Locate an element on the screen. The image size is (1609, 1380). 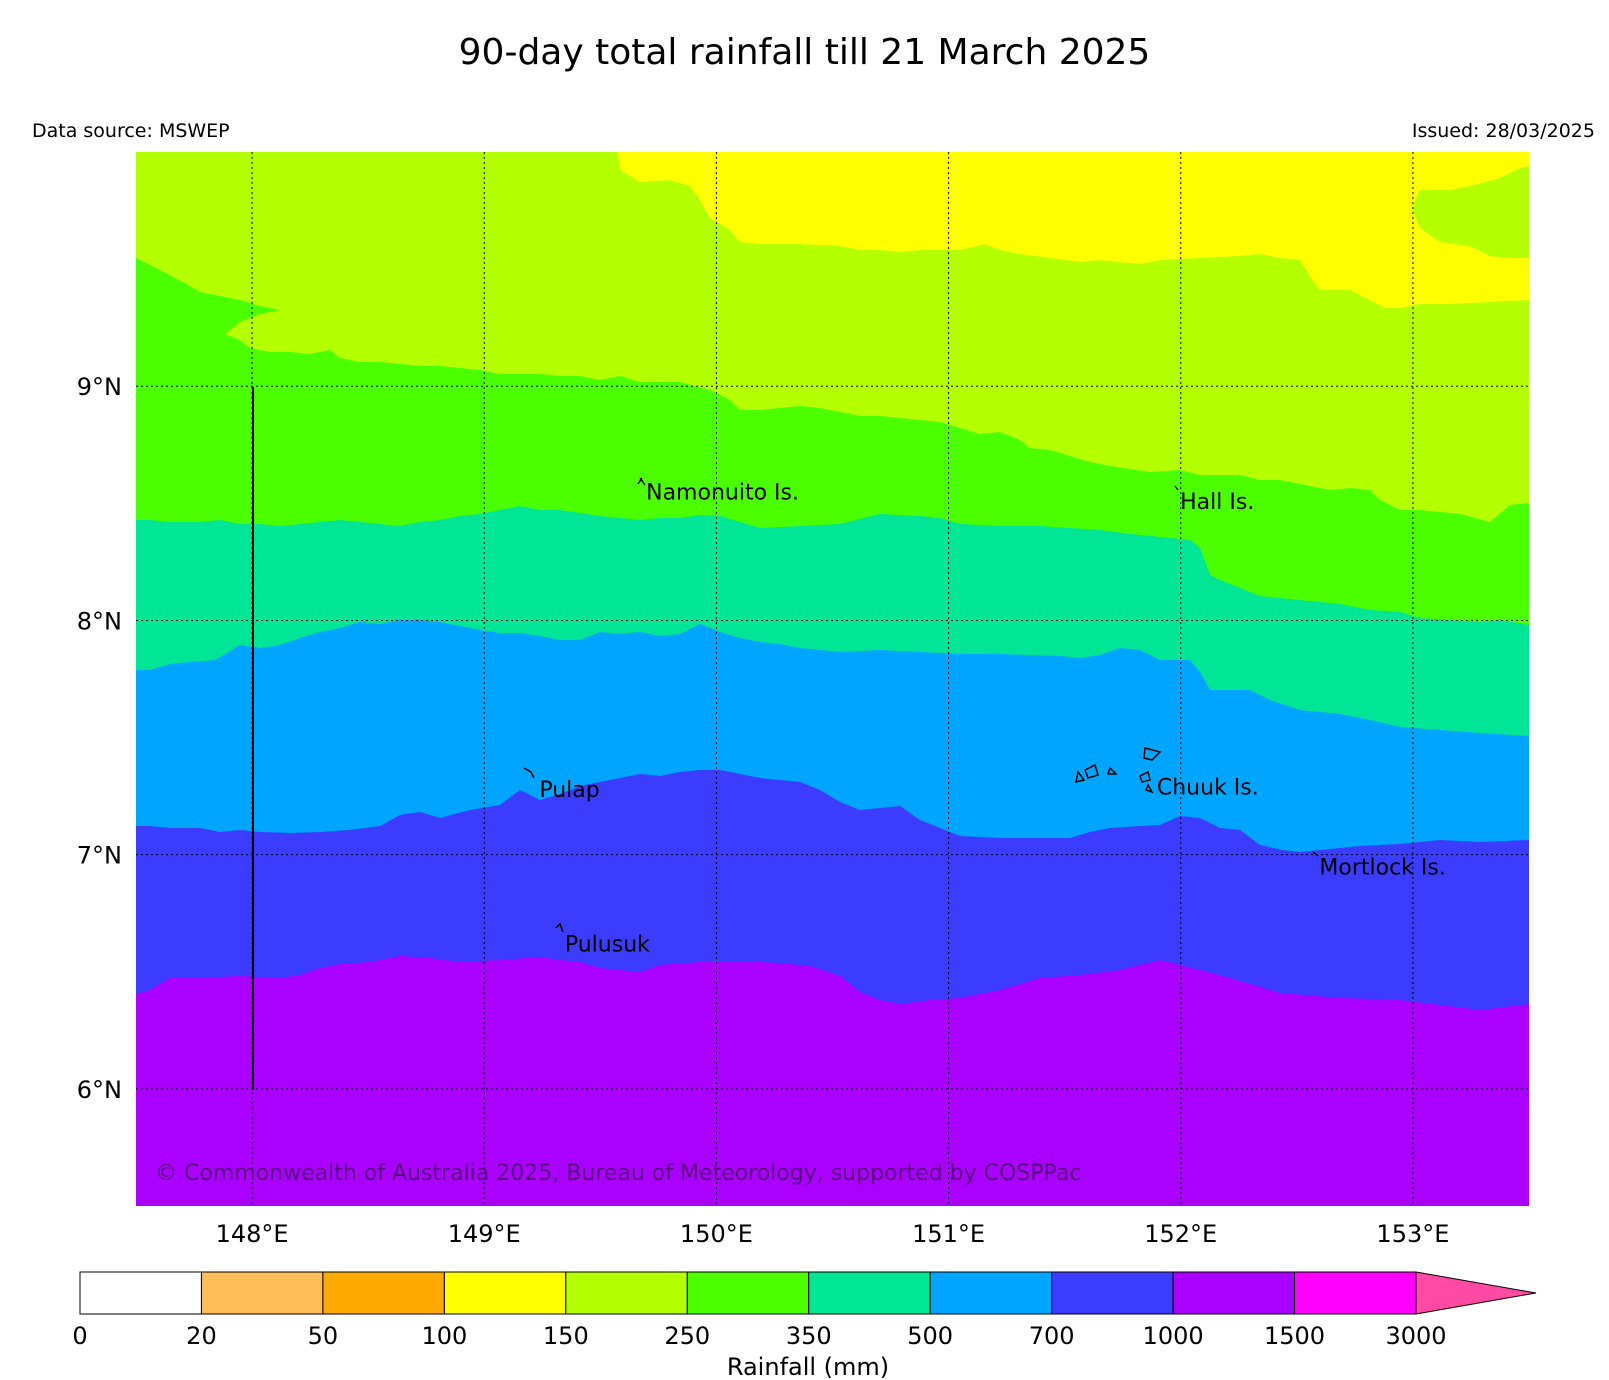
colorbar-extend-arrow is located at coordinates (1476, 1293).